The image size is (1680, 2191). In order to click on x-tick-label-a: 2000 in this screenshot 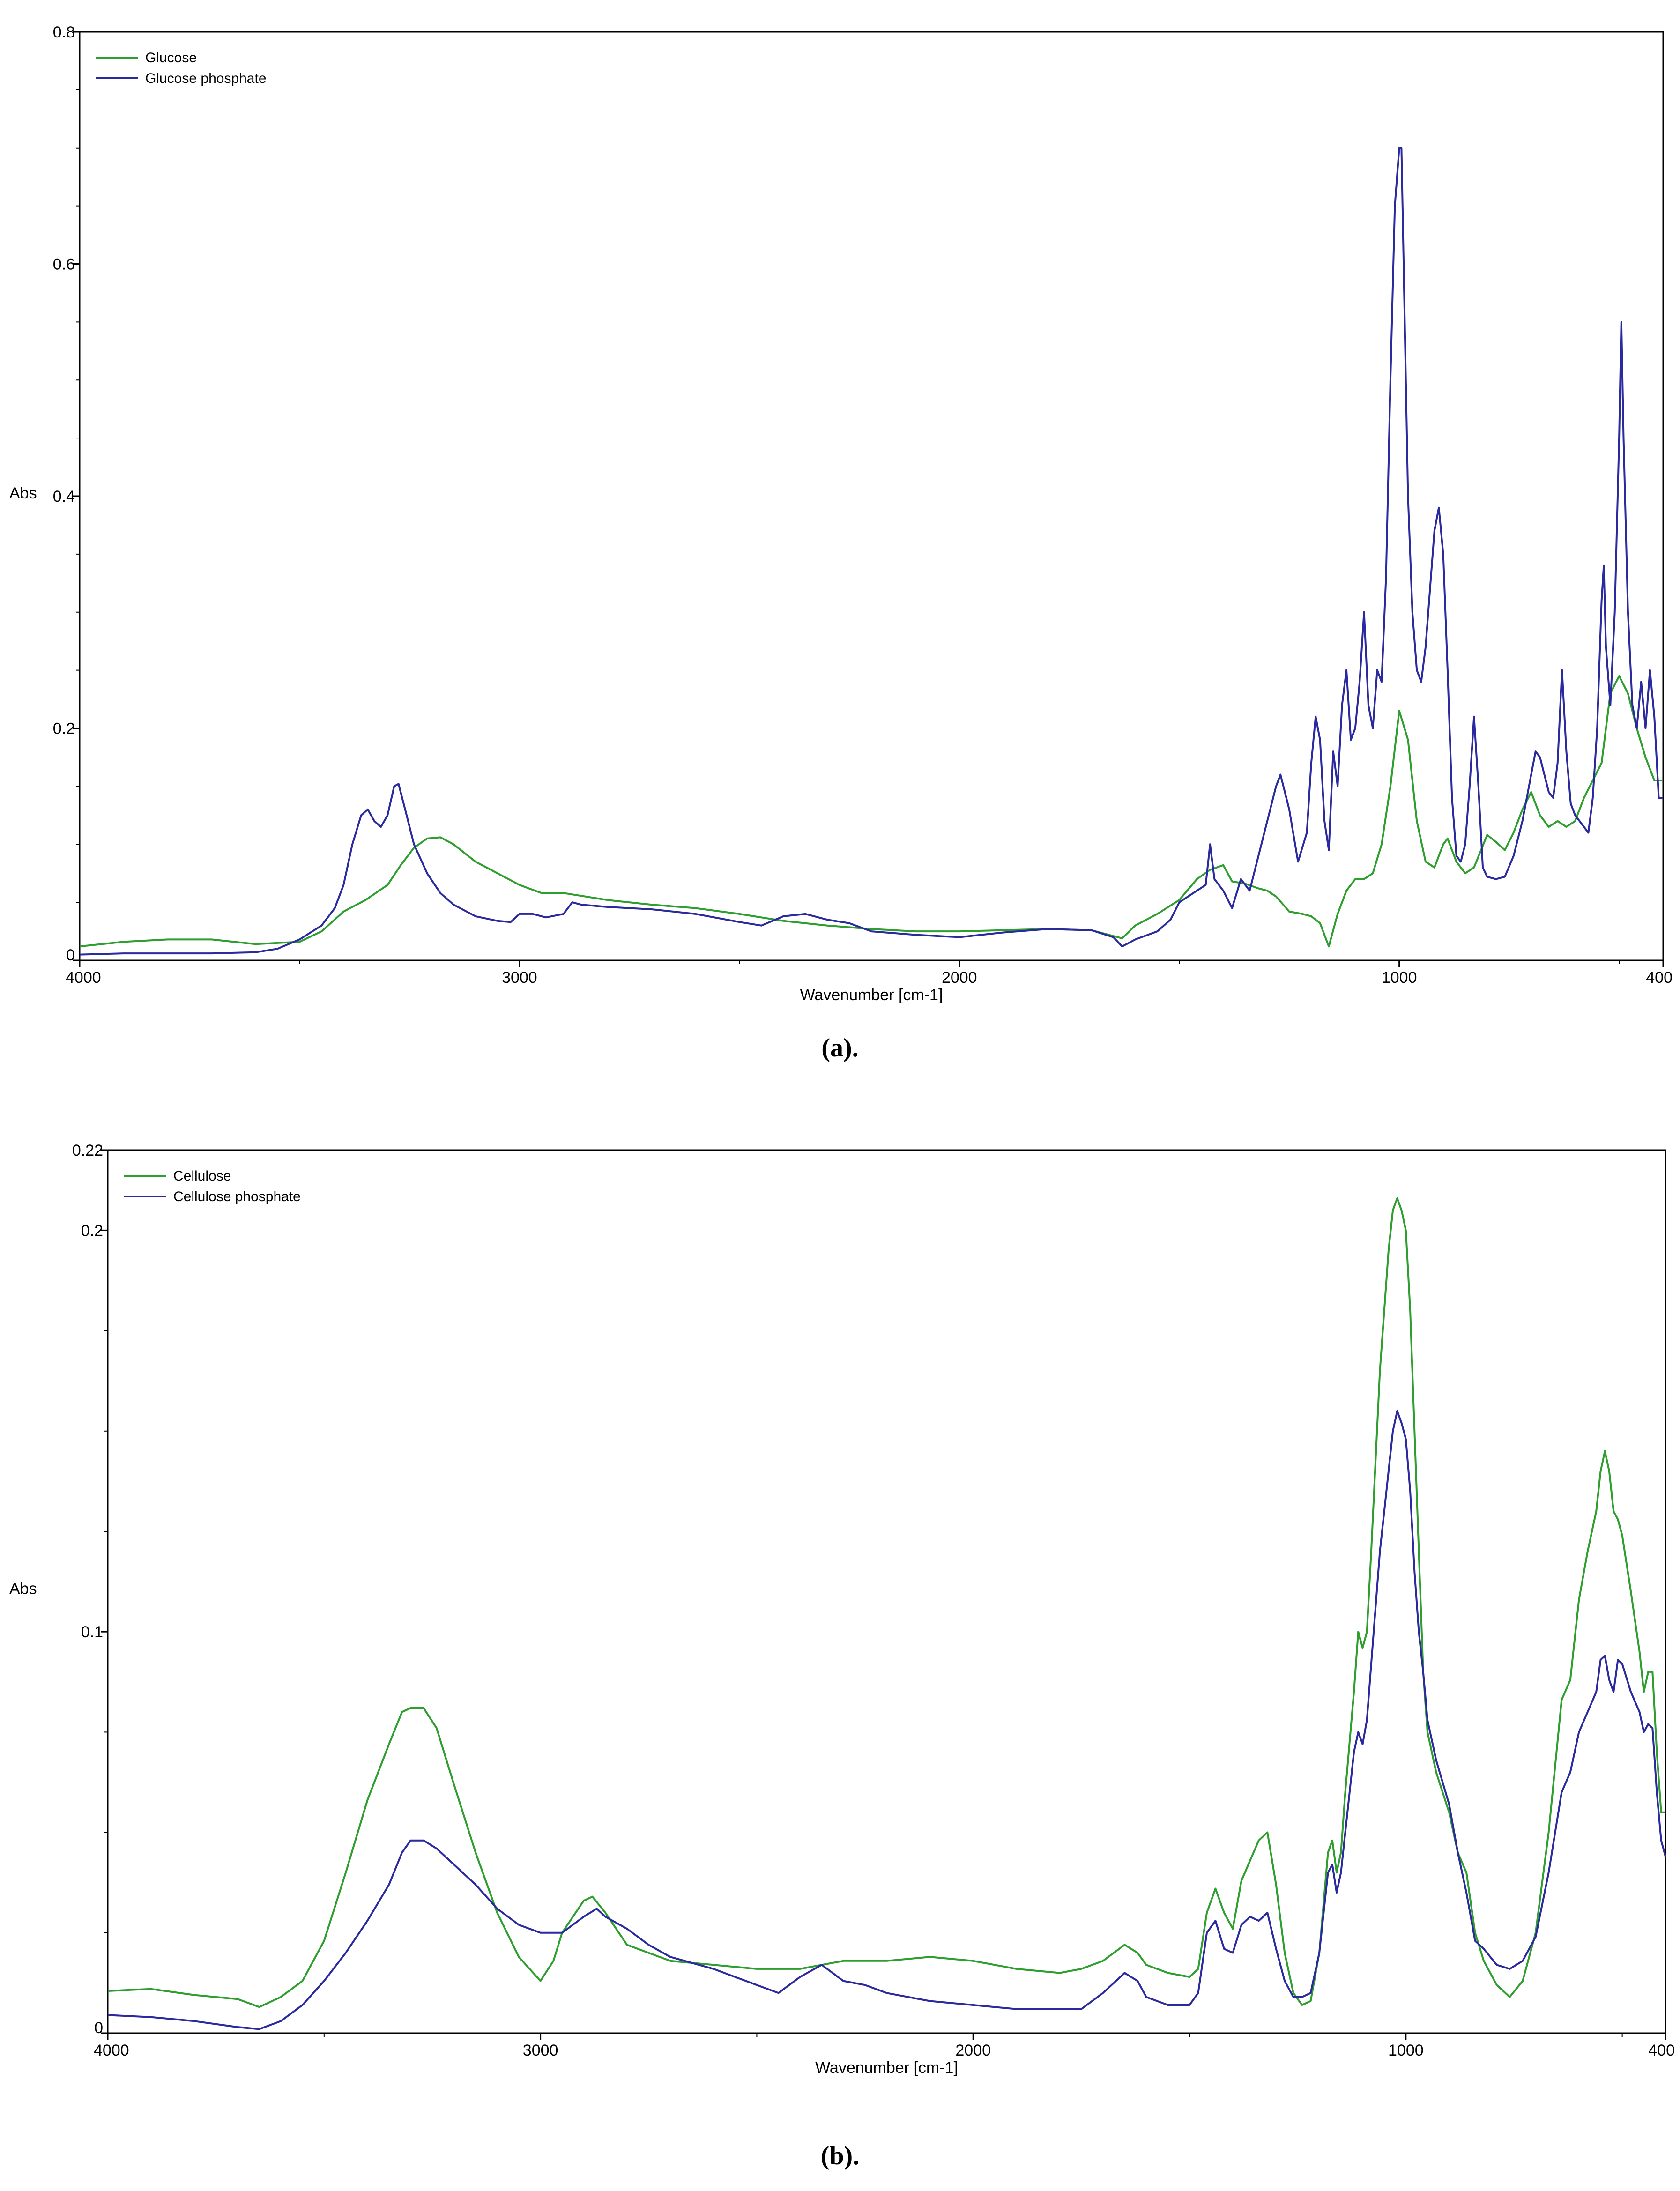, I will do `click(959, 978)`.